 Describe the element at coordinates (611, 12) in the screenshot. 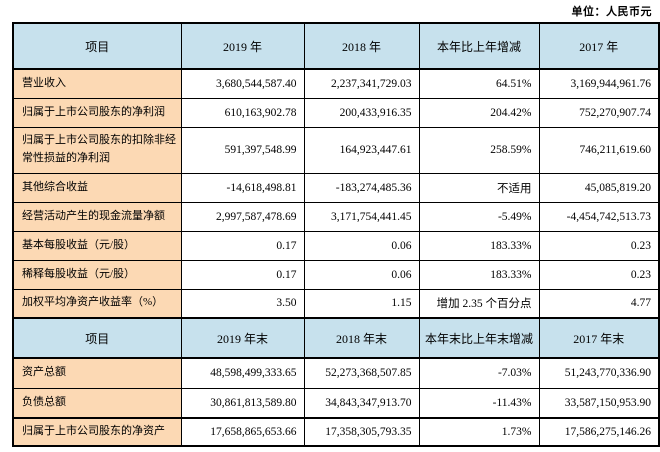

I see `unit-label: 单位：人民币元` at that location.